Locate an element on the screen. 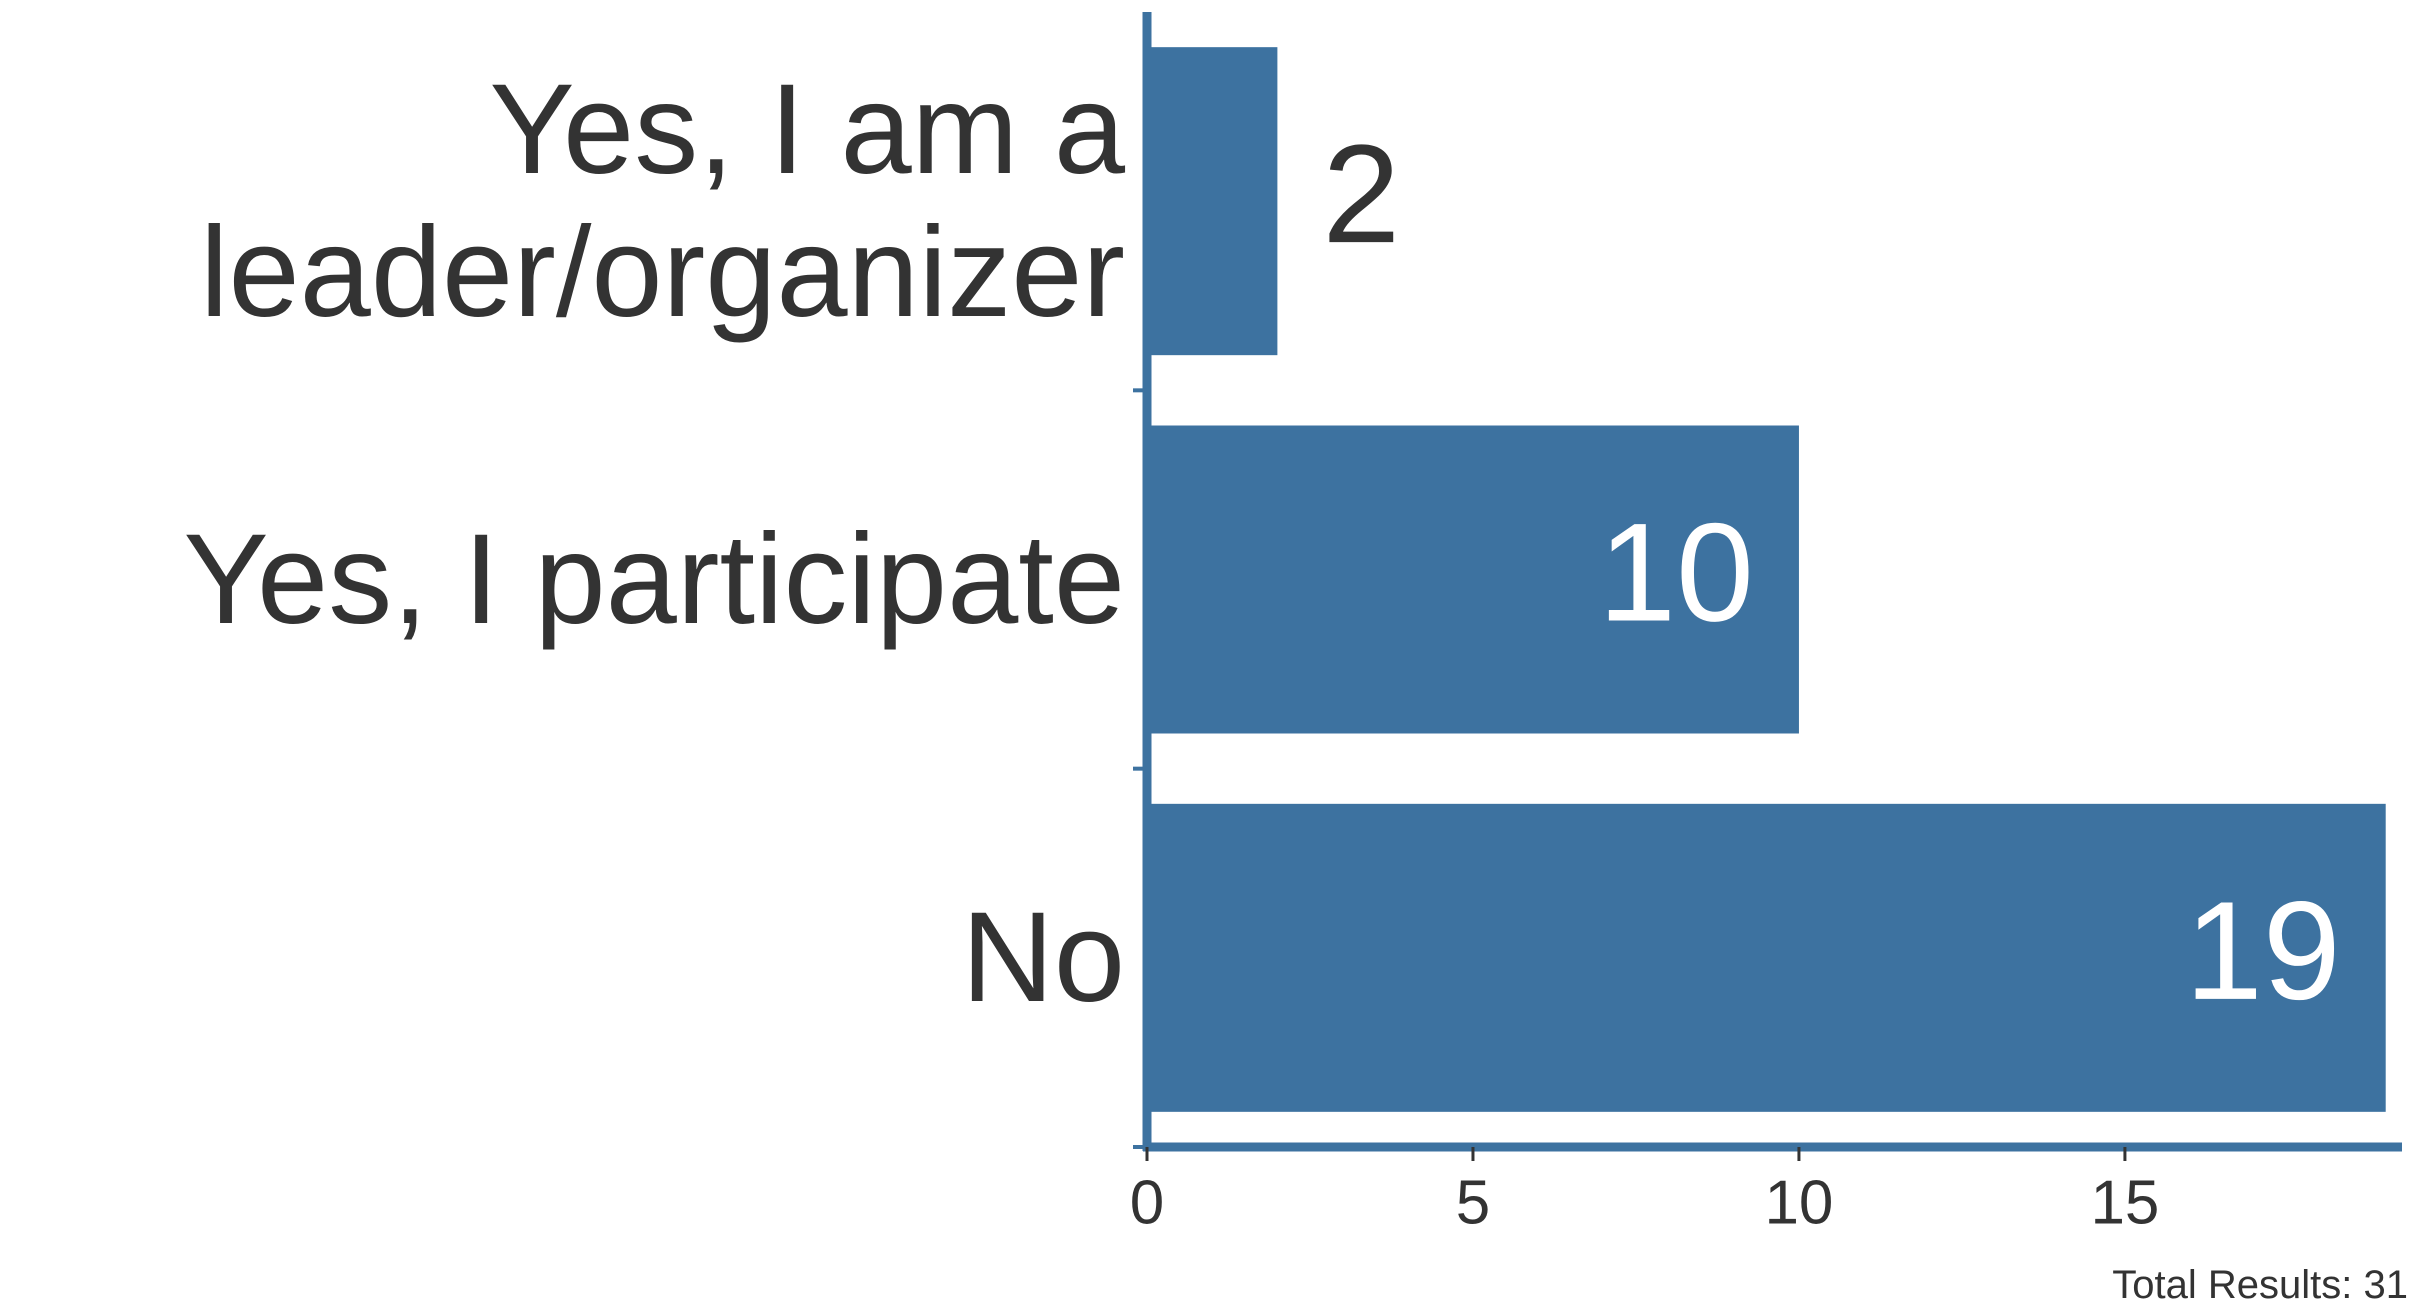 This screenshot has height=1312, width=2414. category-label: Yes, I am a leader/organizer is located at coordinates (662, 201).